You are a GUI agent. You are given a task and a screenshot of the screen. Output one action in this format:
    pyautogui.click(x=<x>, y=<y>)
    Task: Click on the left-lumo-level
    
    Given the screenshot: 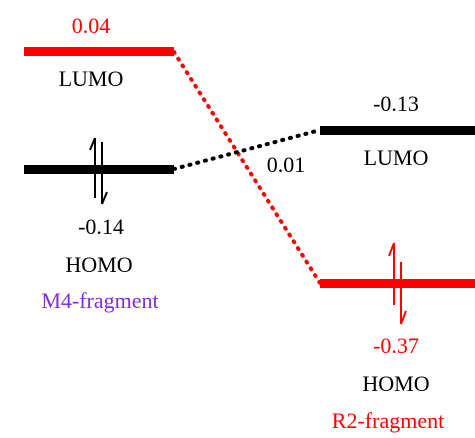 What is the action you would take?
    pyautogui.click(x=99, y=51)
    